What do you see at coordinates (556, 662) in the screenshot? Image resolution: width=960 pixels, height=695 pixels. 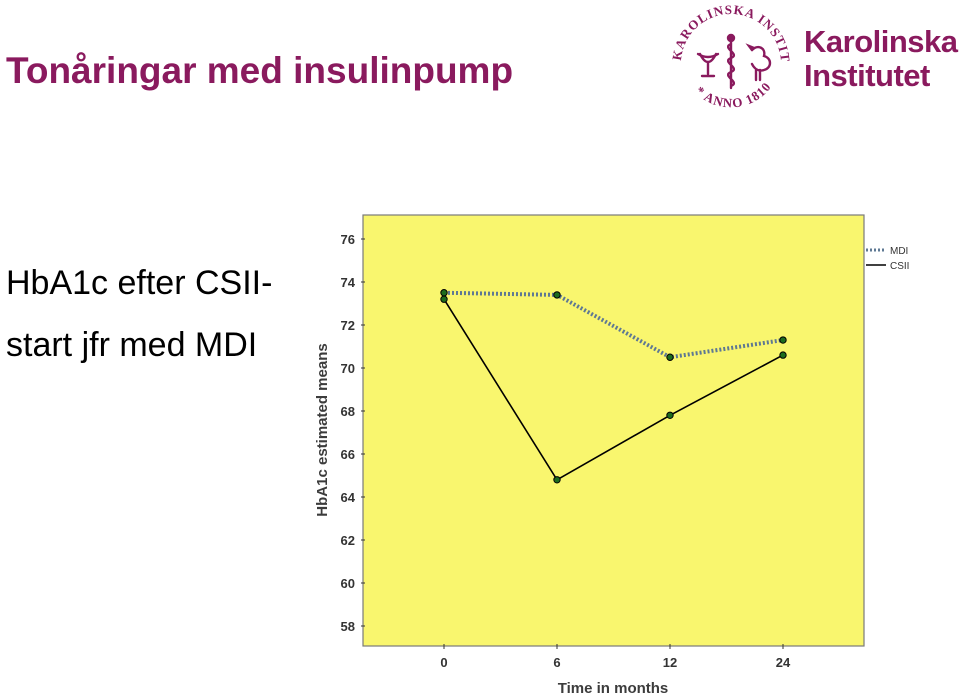 I see `x-tick-label: 6` at bounding box center [556, 662].